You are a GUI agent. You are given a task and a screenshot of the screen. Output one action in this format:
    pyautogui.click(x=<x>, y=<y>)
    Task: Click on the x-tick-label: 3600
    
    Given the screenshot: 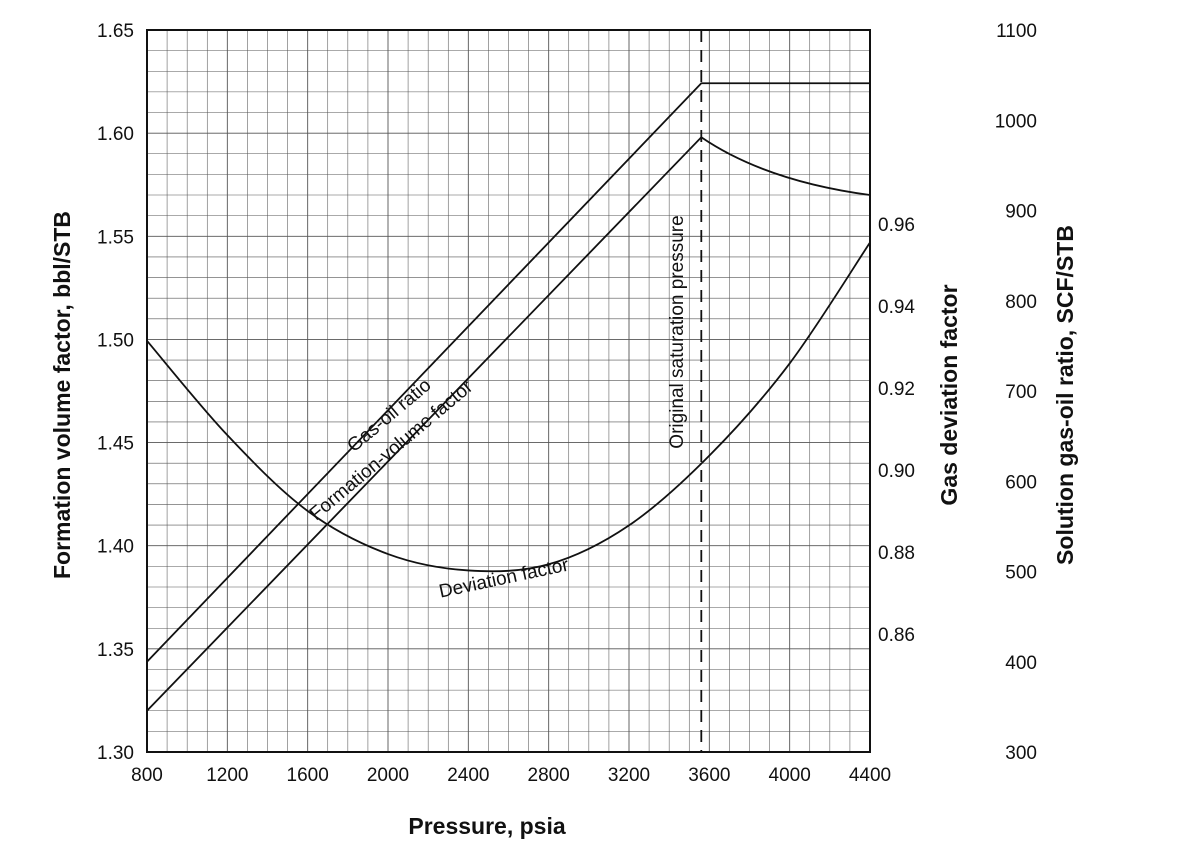 What is the action you would take?
    pyautogui.click(x=709, y=775)
    